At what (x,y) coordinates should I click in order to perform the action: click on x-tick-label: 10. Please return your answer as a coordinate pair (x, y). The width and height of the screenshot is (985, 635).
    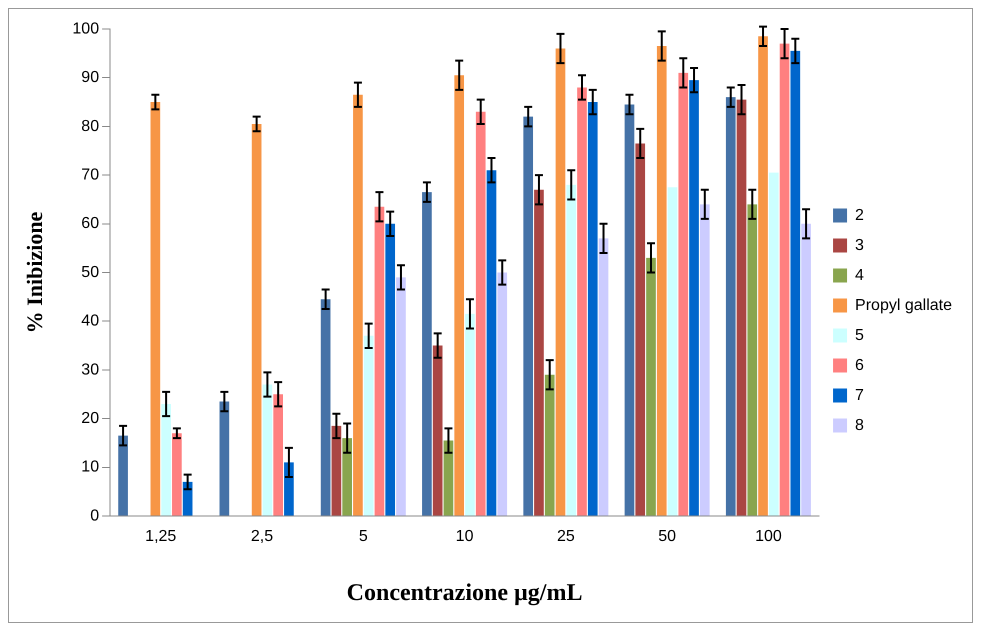
    Looking at the image, I should click on (465, 537).